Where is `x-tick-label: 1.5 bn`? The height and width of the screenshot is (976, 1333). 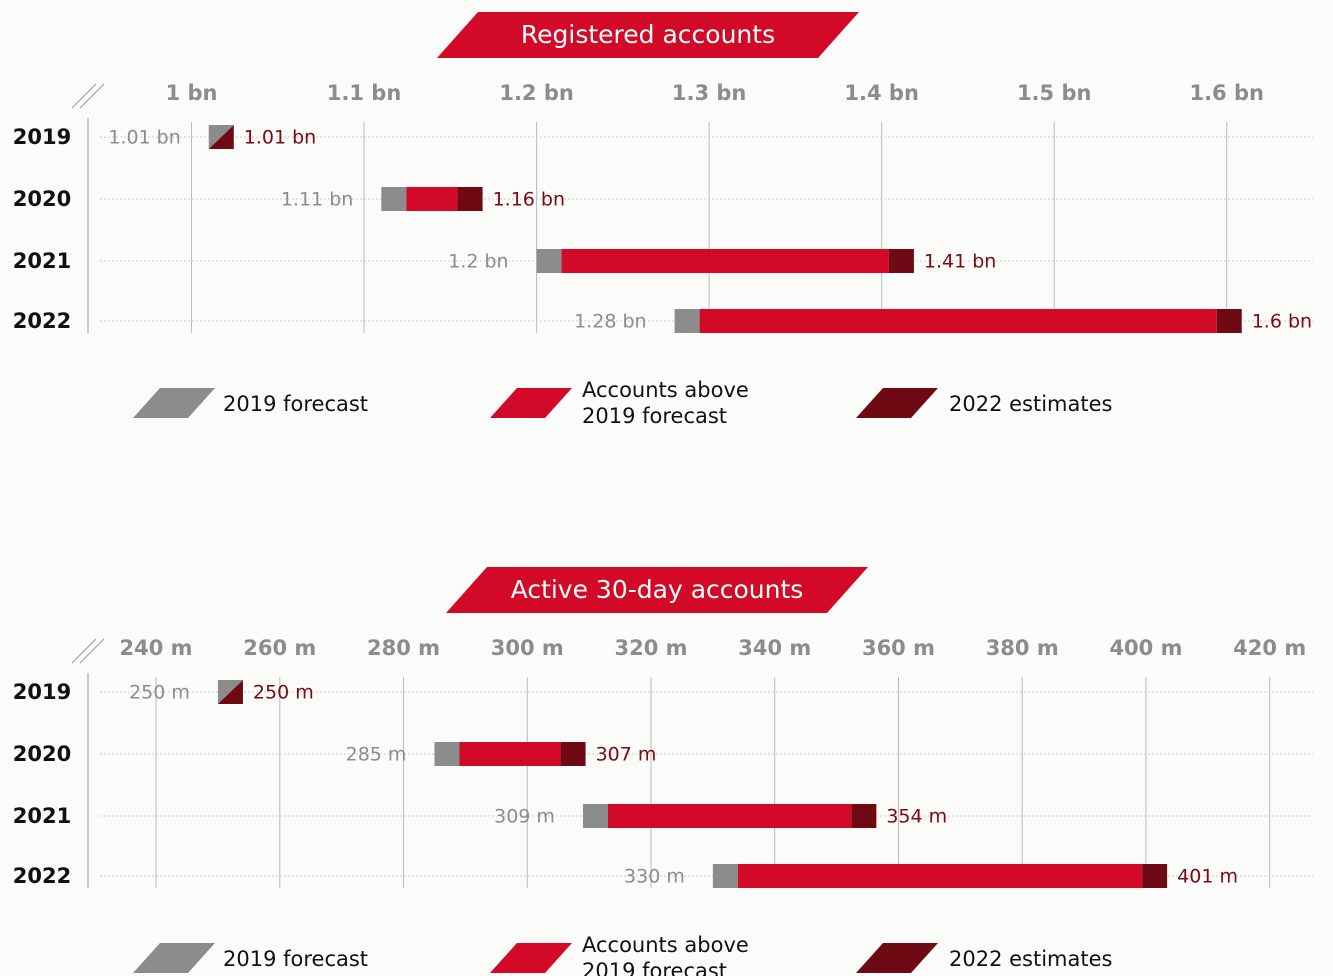
x-tick-label: 1.5 bn is located at coordinates (1054, 93).